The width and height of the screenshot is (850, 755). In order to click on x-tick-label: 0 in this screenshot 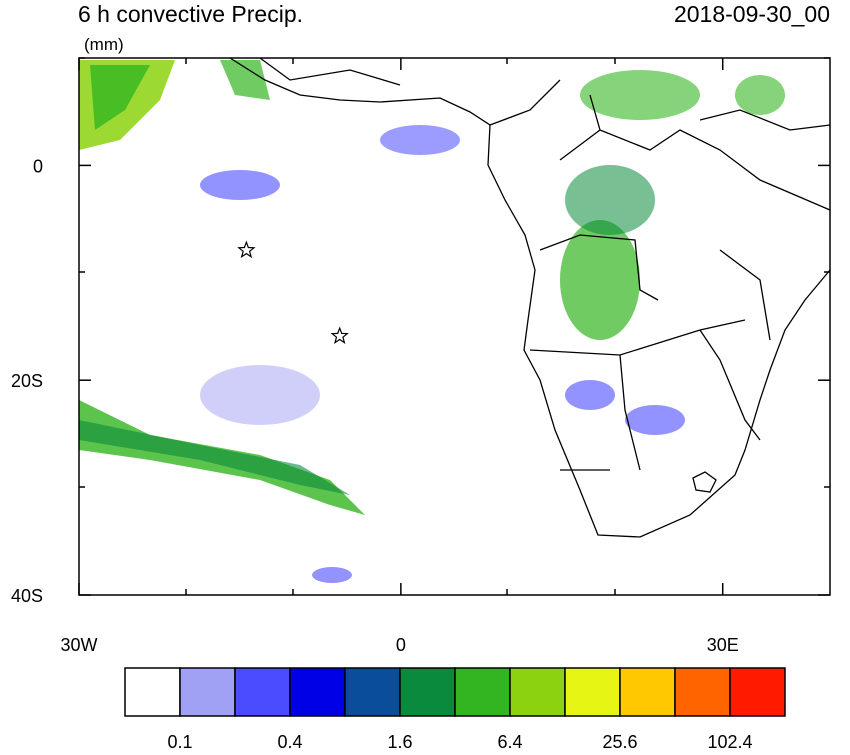, I will do `click(401, 645)`.